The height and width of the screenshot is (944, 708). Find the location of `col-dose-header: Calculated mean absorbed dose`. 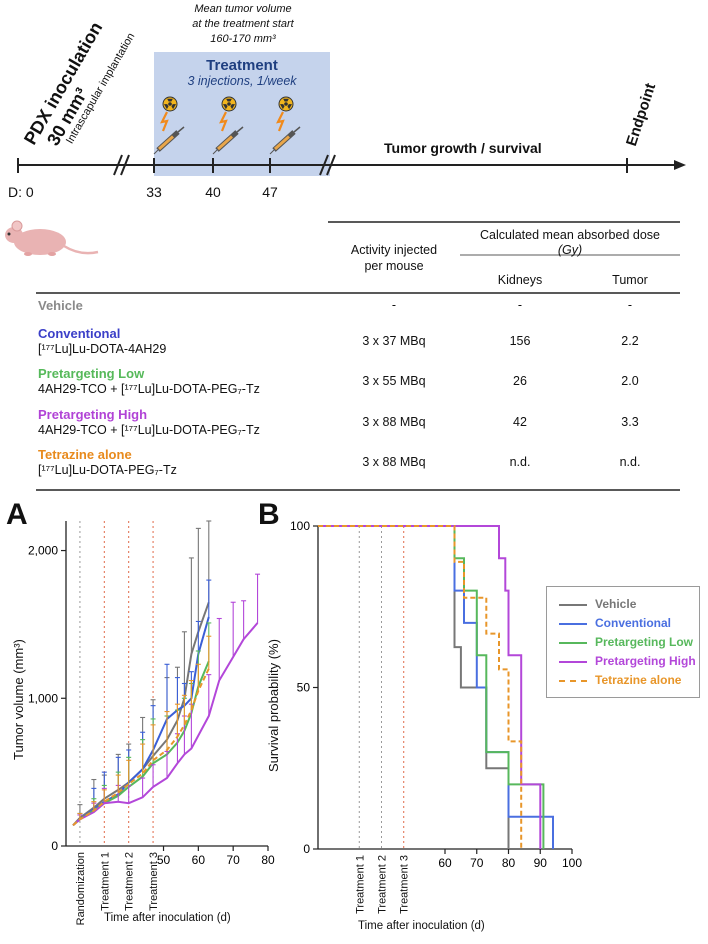

col-dose-header: Calculated mean absorbed dose is located at coordinates (570, 235).